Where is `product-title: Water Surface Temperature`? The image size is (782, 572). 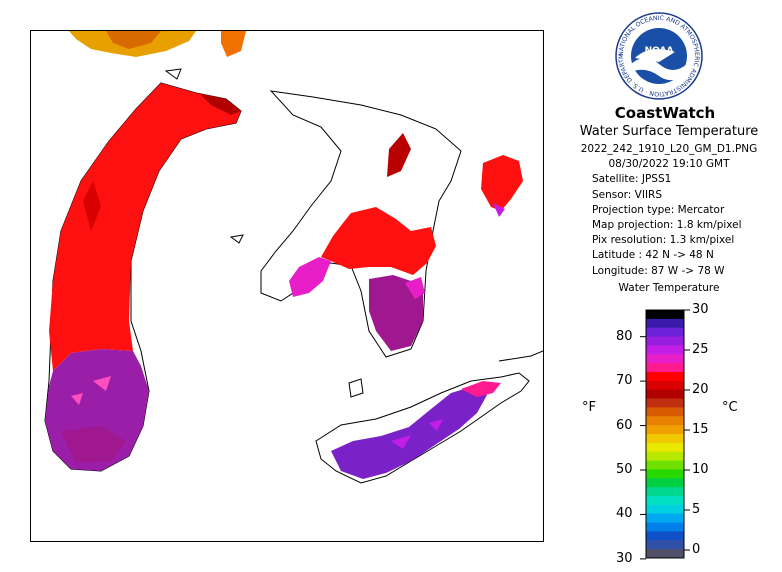 product-title: Water Surface Temperature is located at coordinates (669, 131).